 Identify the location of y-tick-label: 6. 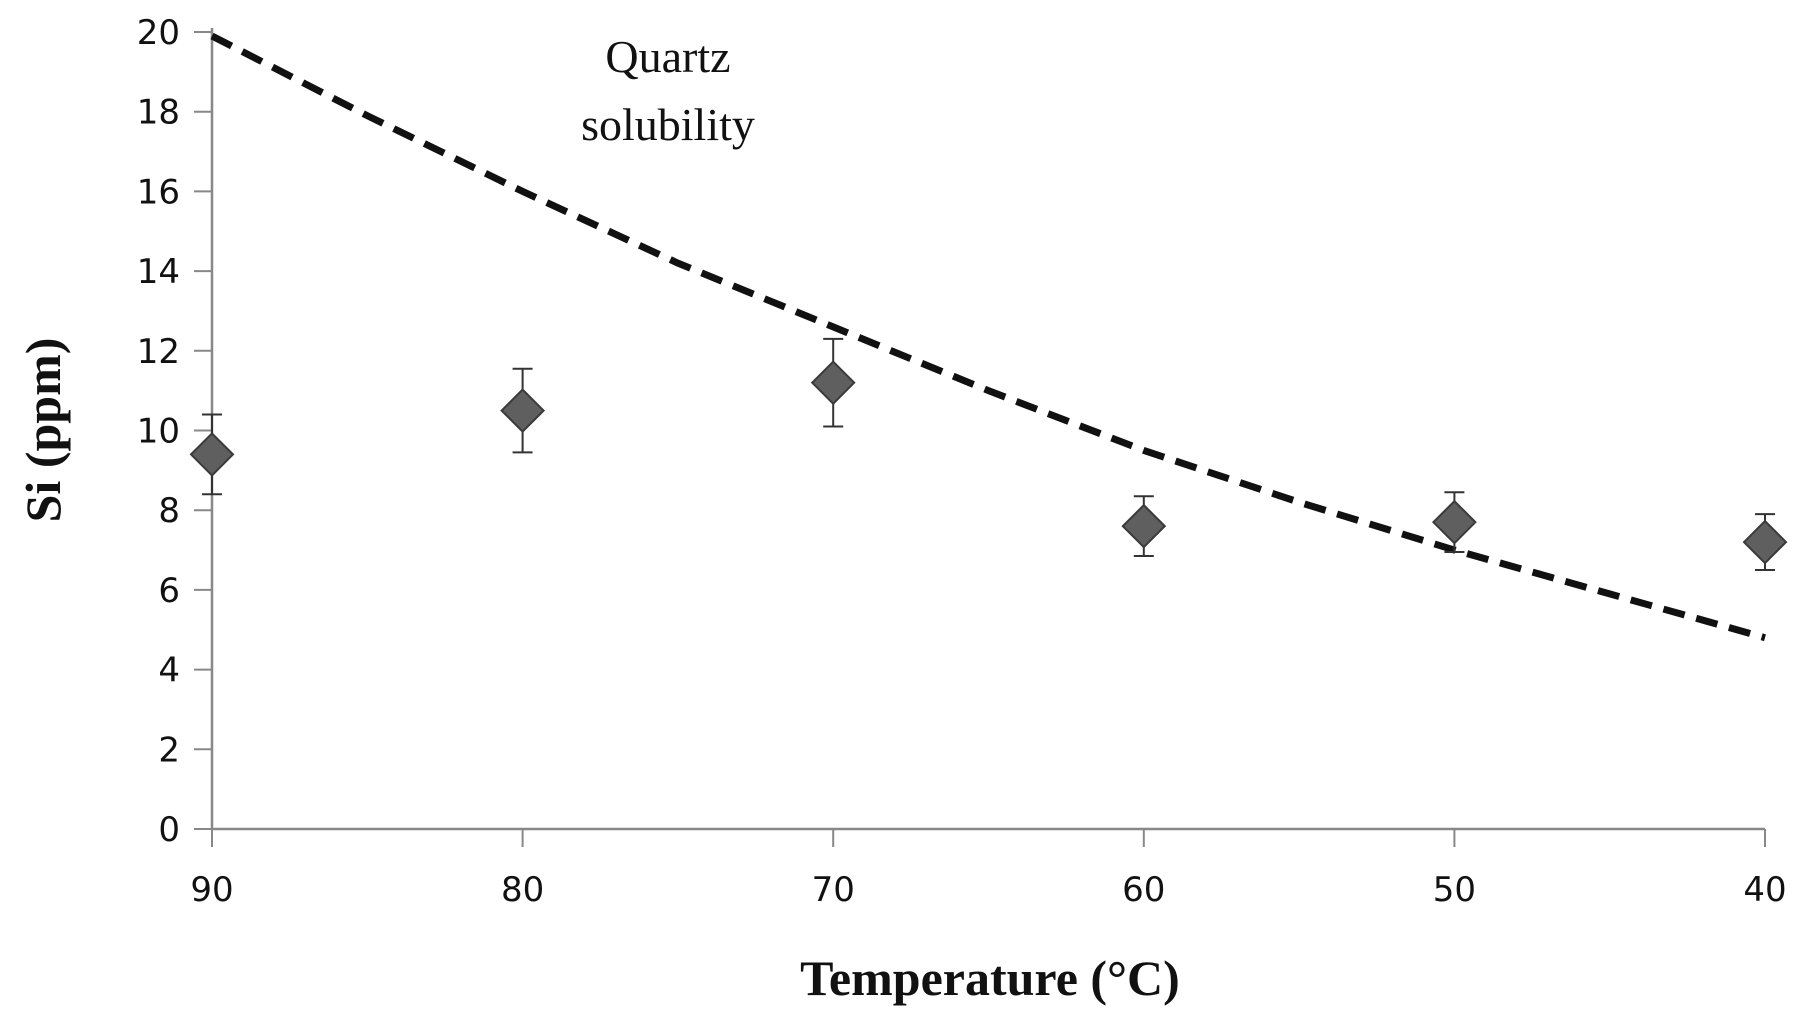
(169, 591).